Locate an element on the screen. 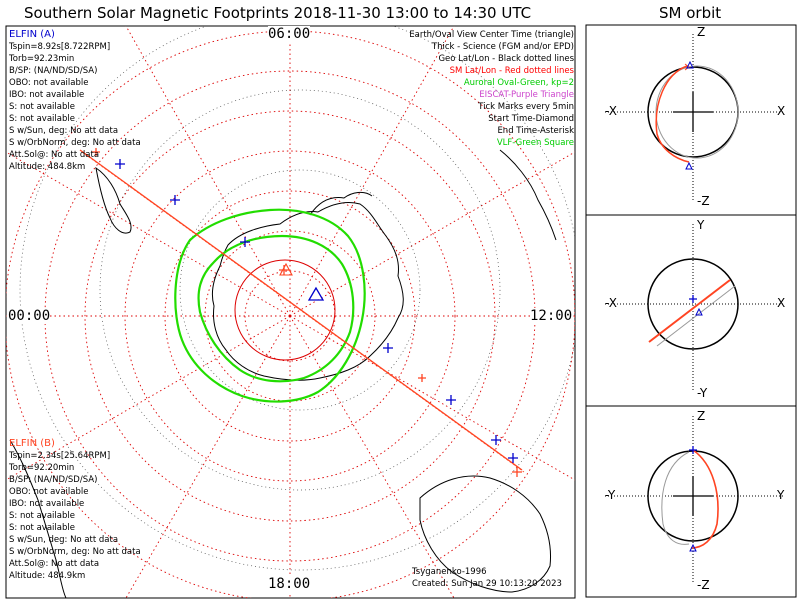 This screenshot has width=800, height=600. legend-item: Earth/Oval View Center Time (triangle) is located at coordinates (491, 35).